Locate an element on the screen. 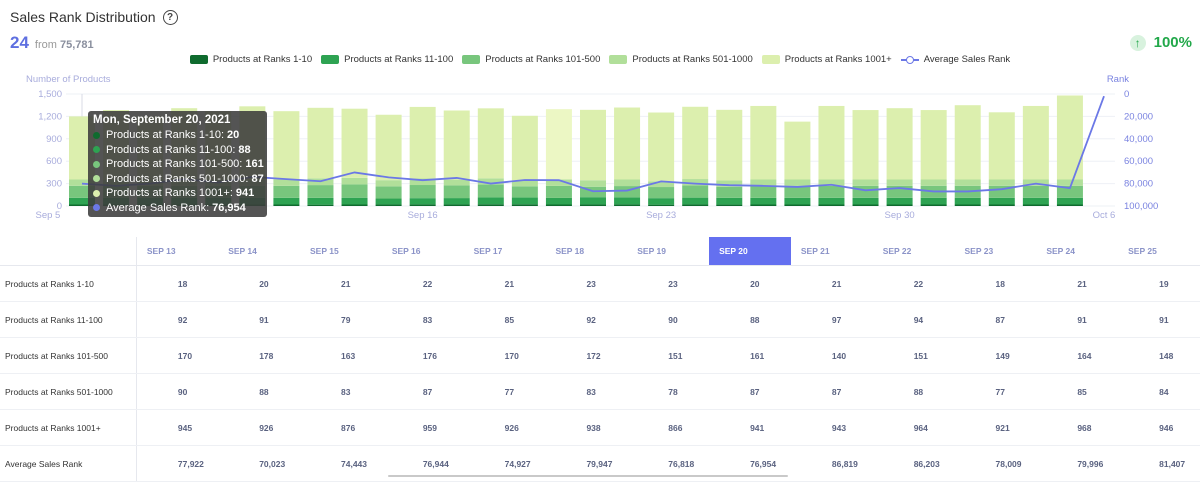 This screenshot has height=482, width=1200. x-tick-label: Sep 30 is located at coordinates (900, 215).